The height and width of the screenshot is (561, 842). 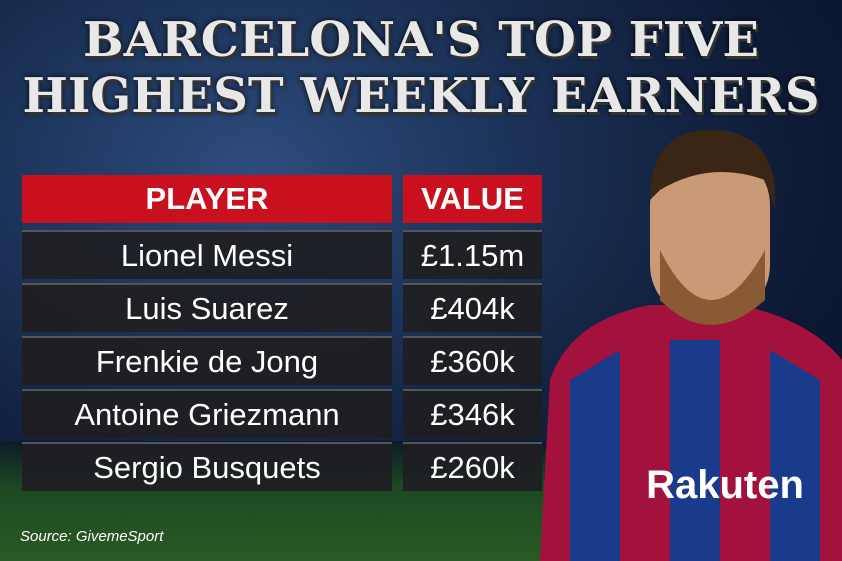 I want to click on player-cell: Lionel Messi, so click(x=207, y=254).